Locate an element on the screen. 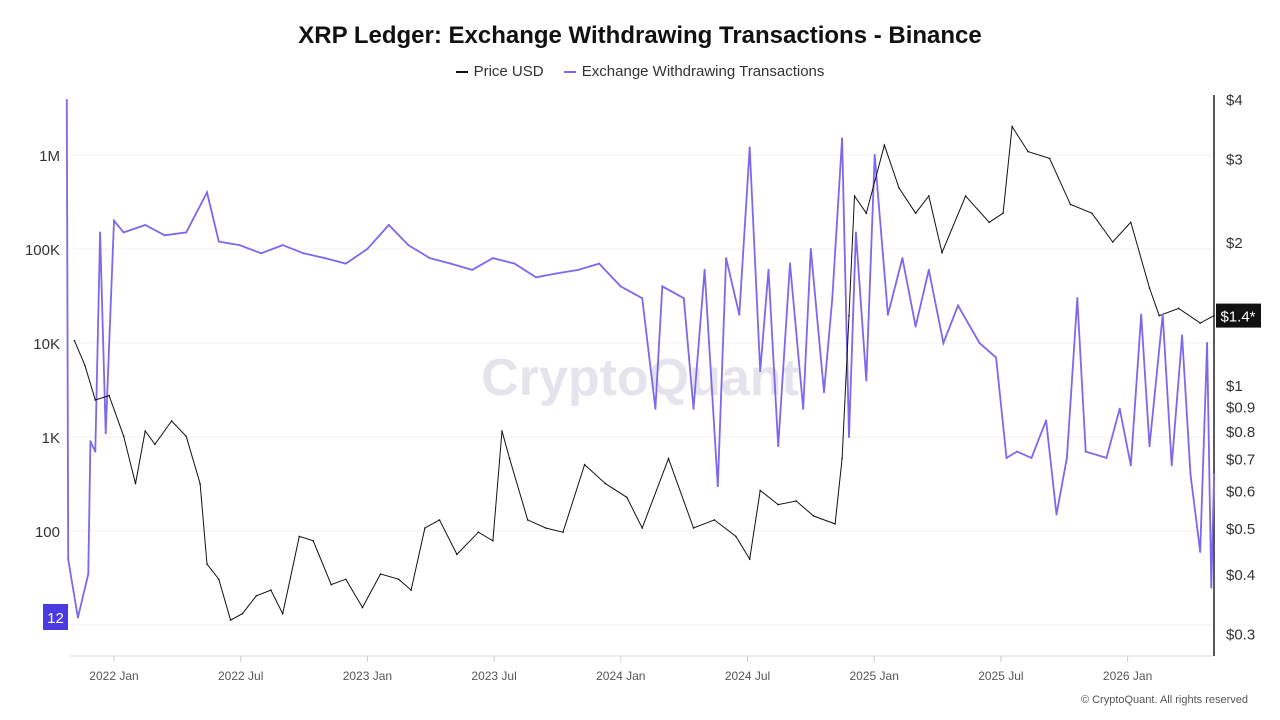 This screenshot has height=720, width=1280. x-tick-label: 2024 Jan is located at coordinates (620, 676).